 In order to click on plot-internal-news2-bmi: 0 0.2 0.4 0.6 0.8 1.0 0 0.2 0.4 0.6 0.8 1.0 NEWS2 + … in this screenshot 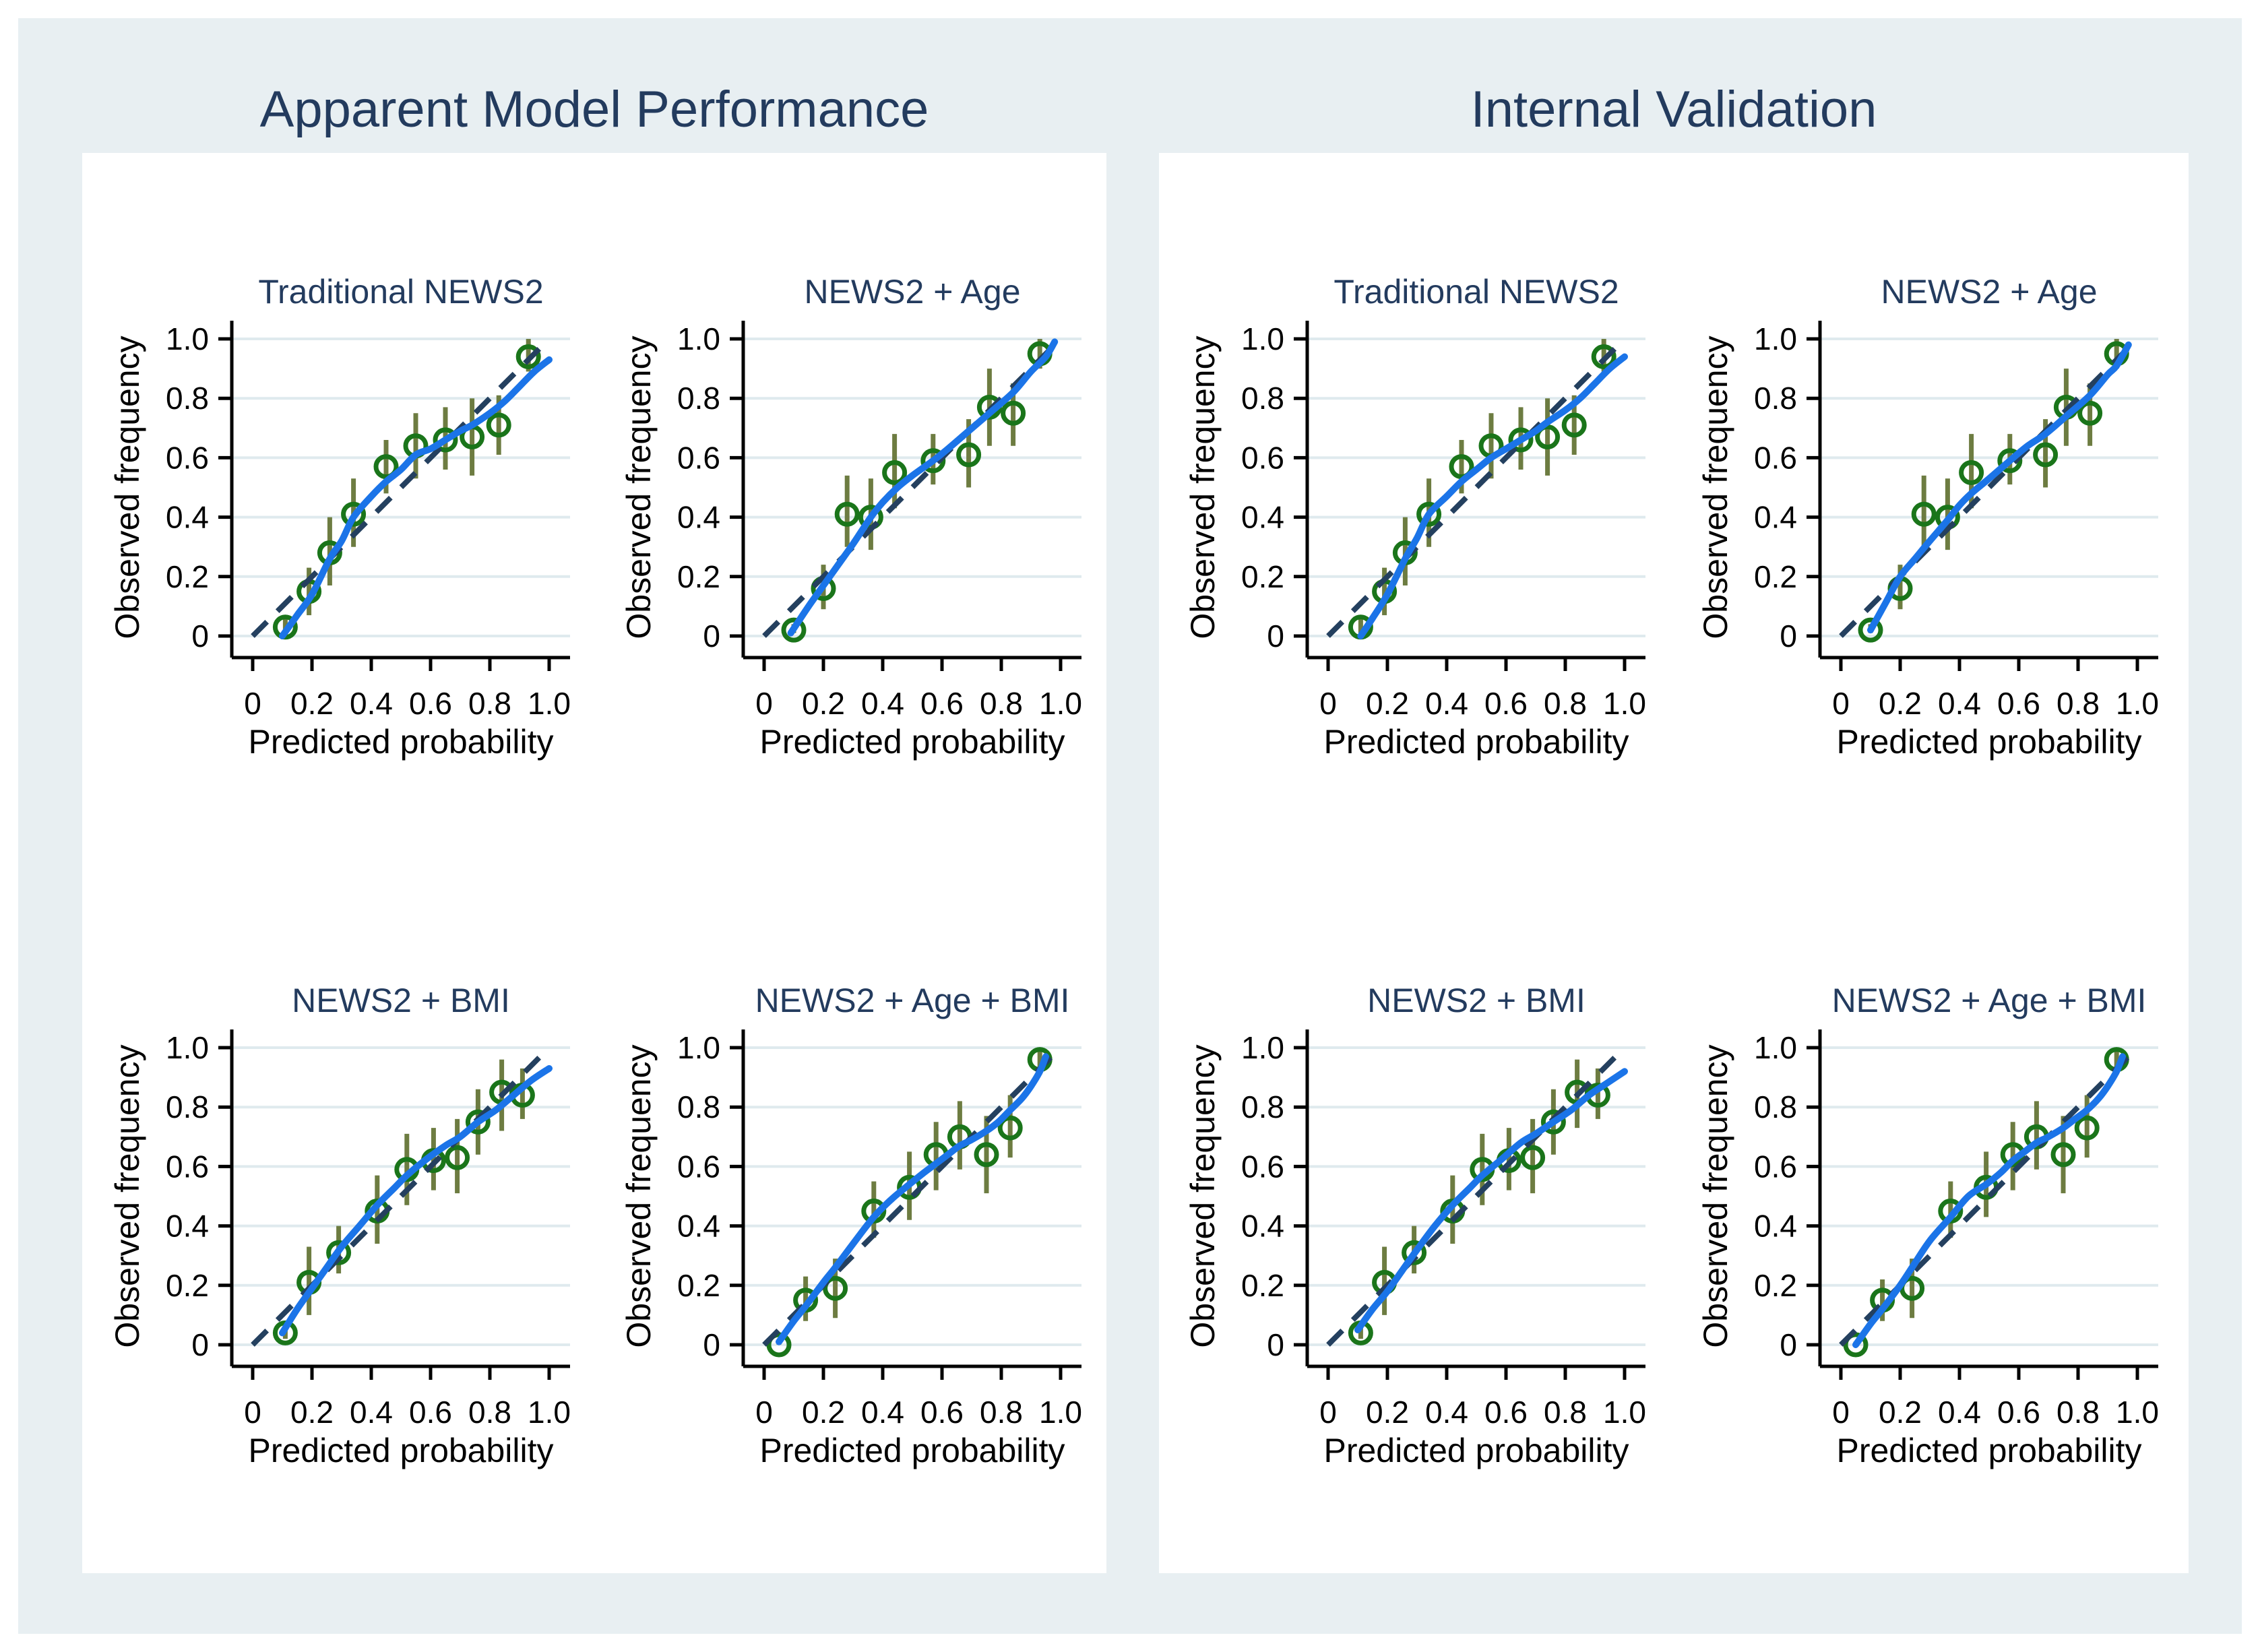, I will do `click(1428, 1227)`.